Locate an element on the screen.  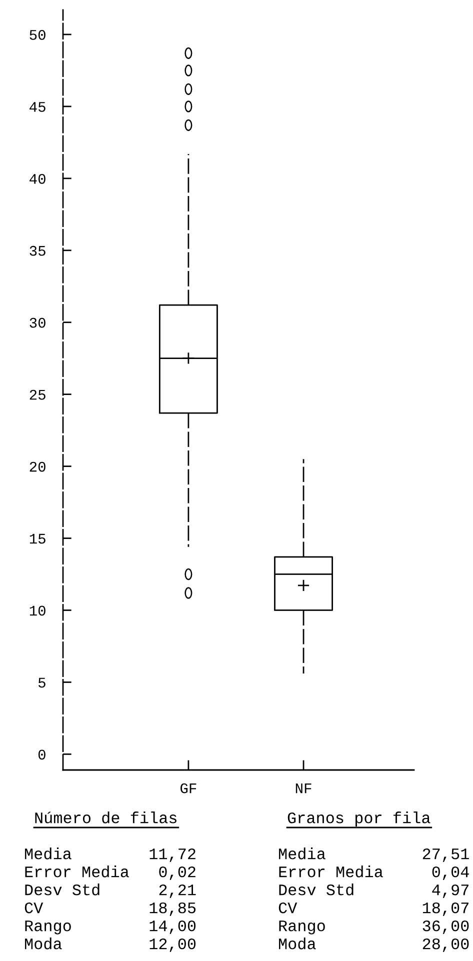
y-tick-label: 25 is located at coordinates (38, 395).